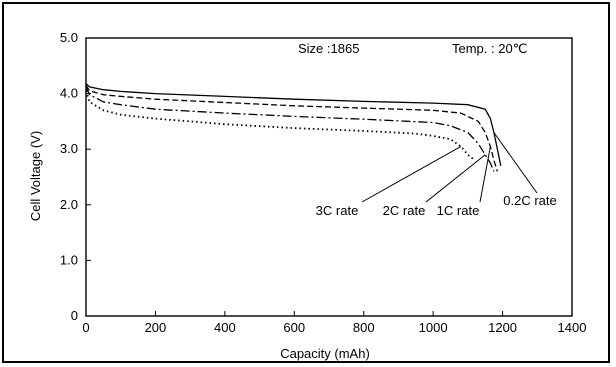 This screenshot has height=367, width=616. Describe the element at coordinates (529, 200) in the screenshot. I see `series-label: 0.2C rate` at that location.